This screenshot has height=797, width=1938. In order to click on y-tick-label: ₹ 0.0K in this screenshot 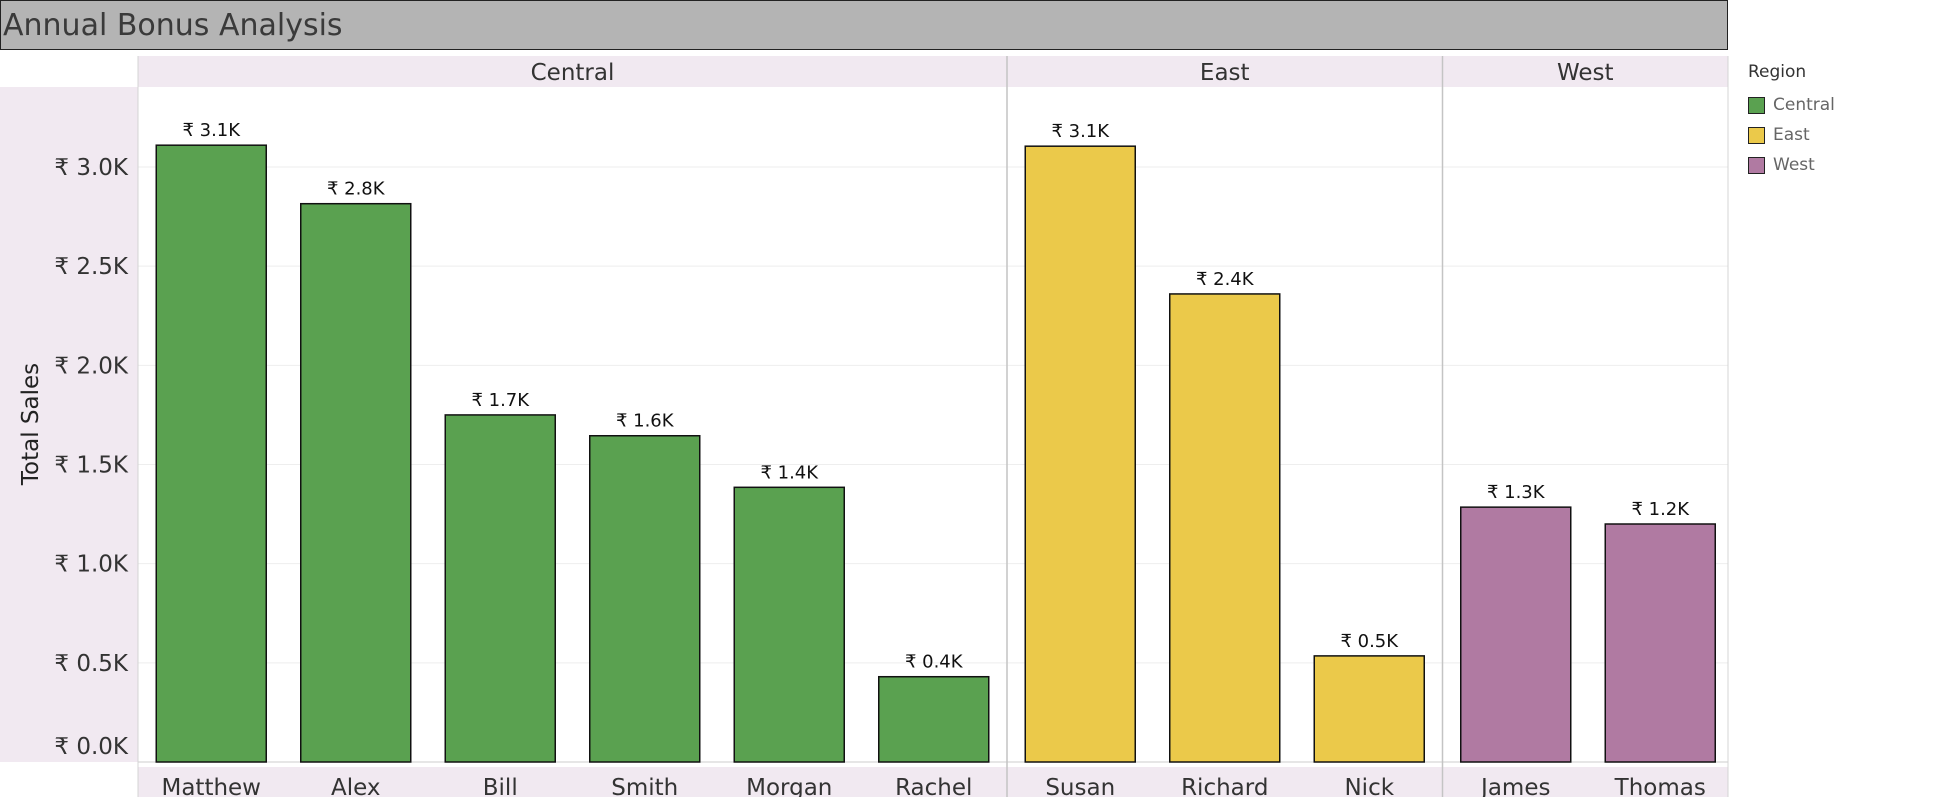, I will do `click(91, 747)`.